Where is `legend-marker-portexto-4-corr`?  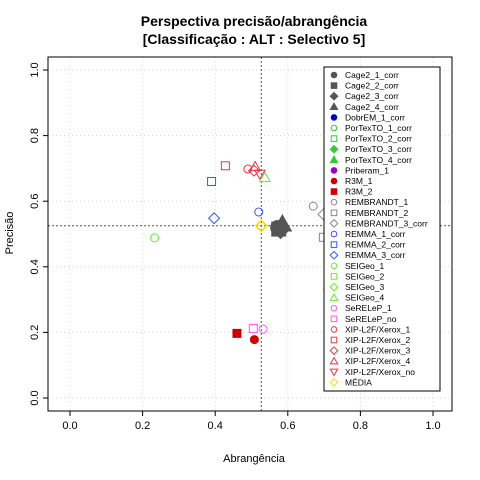
legend-marker-portexto-4-corr is located at coordinates (334, 159).